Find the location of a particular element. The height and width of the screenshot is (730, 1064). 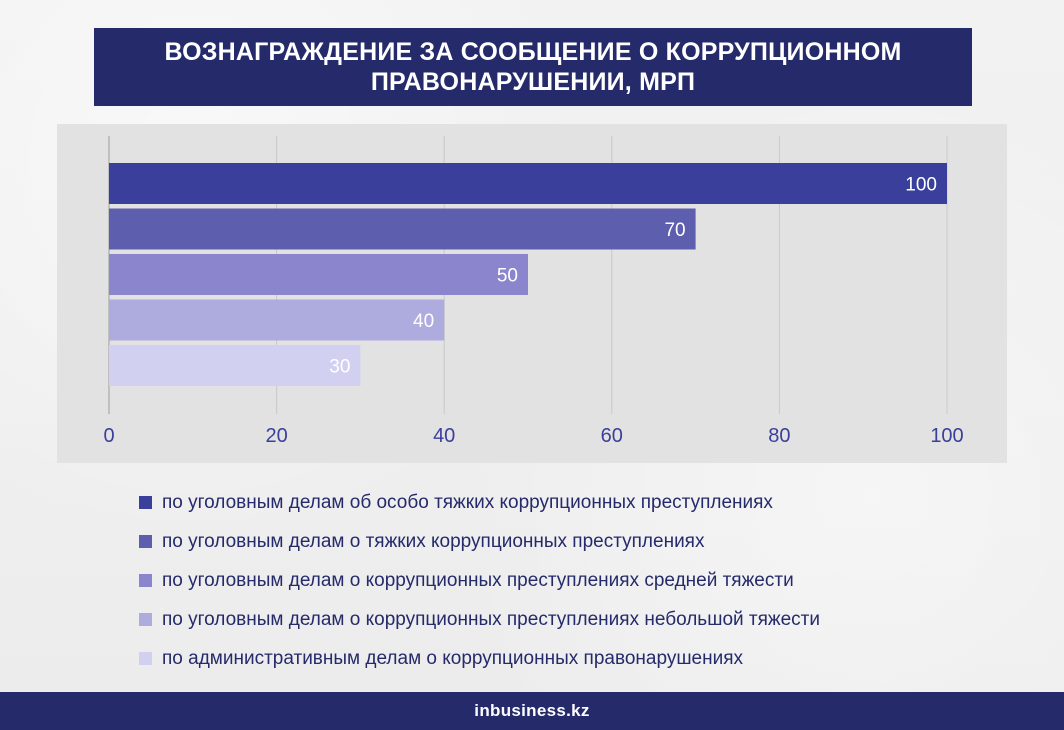

x-tick-label: 80 is located at coordinates (779, 436).